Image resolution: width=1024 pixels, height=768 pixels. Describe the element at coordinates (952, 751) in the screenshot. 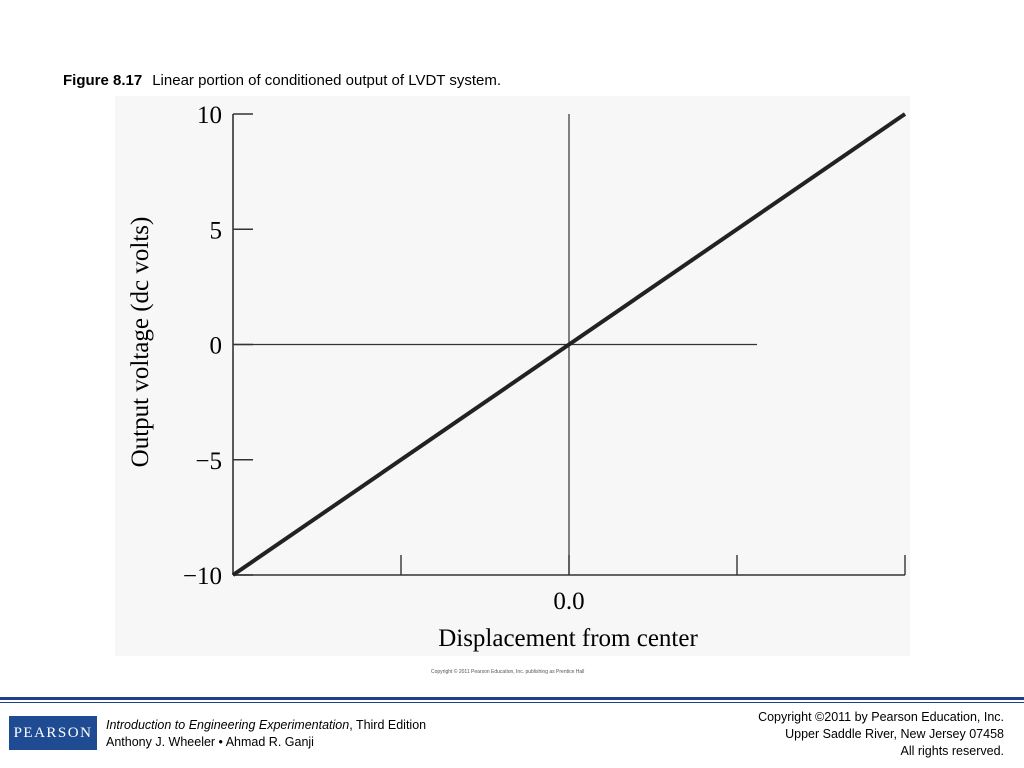

I see `copyright-line-3: All rights reserved.` at that location.